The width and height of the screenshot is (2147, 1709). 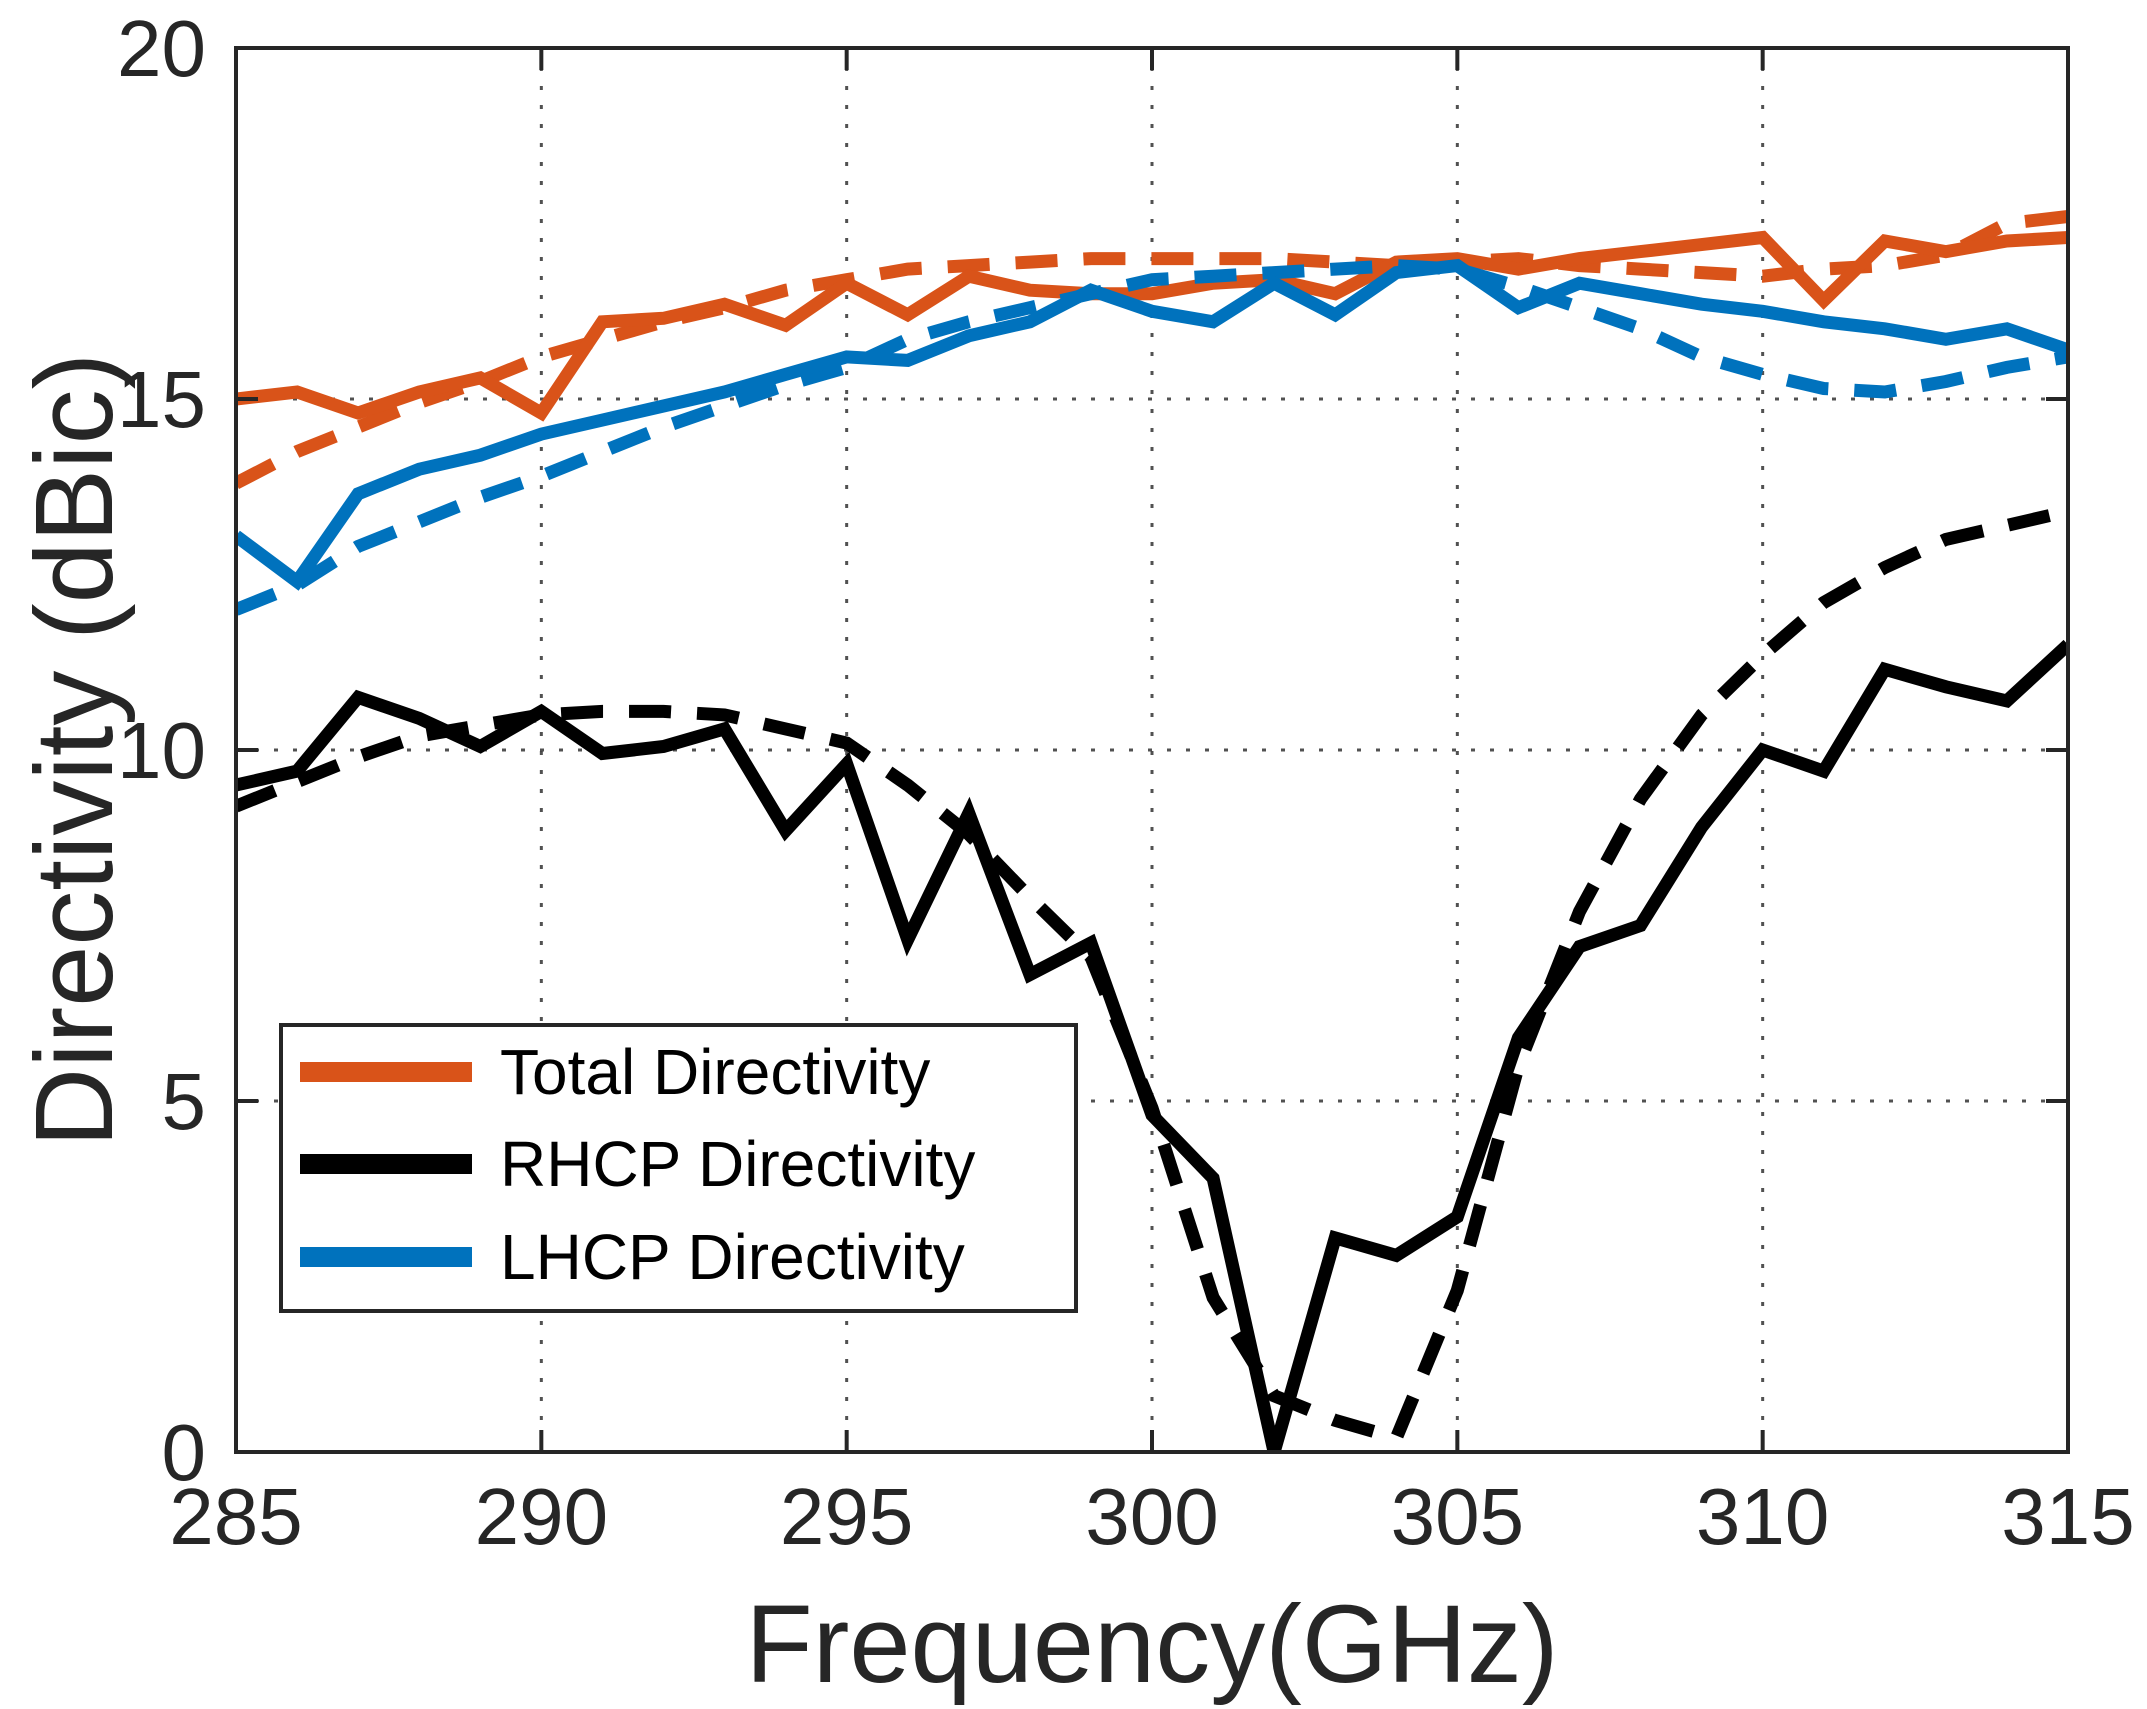 I want to click on x-tick-label-315: 315, so click(x=2067, y=1516).